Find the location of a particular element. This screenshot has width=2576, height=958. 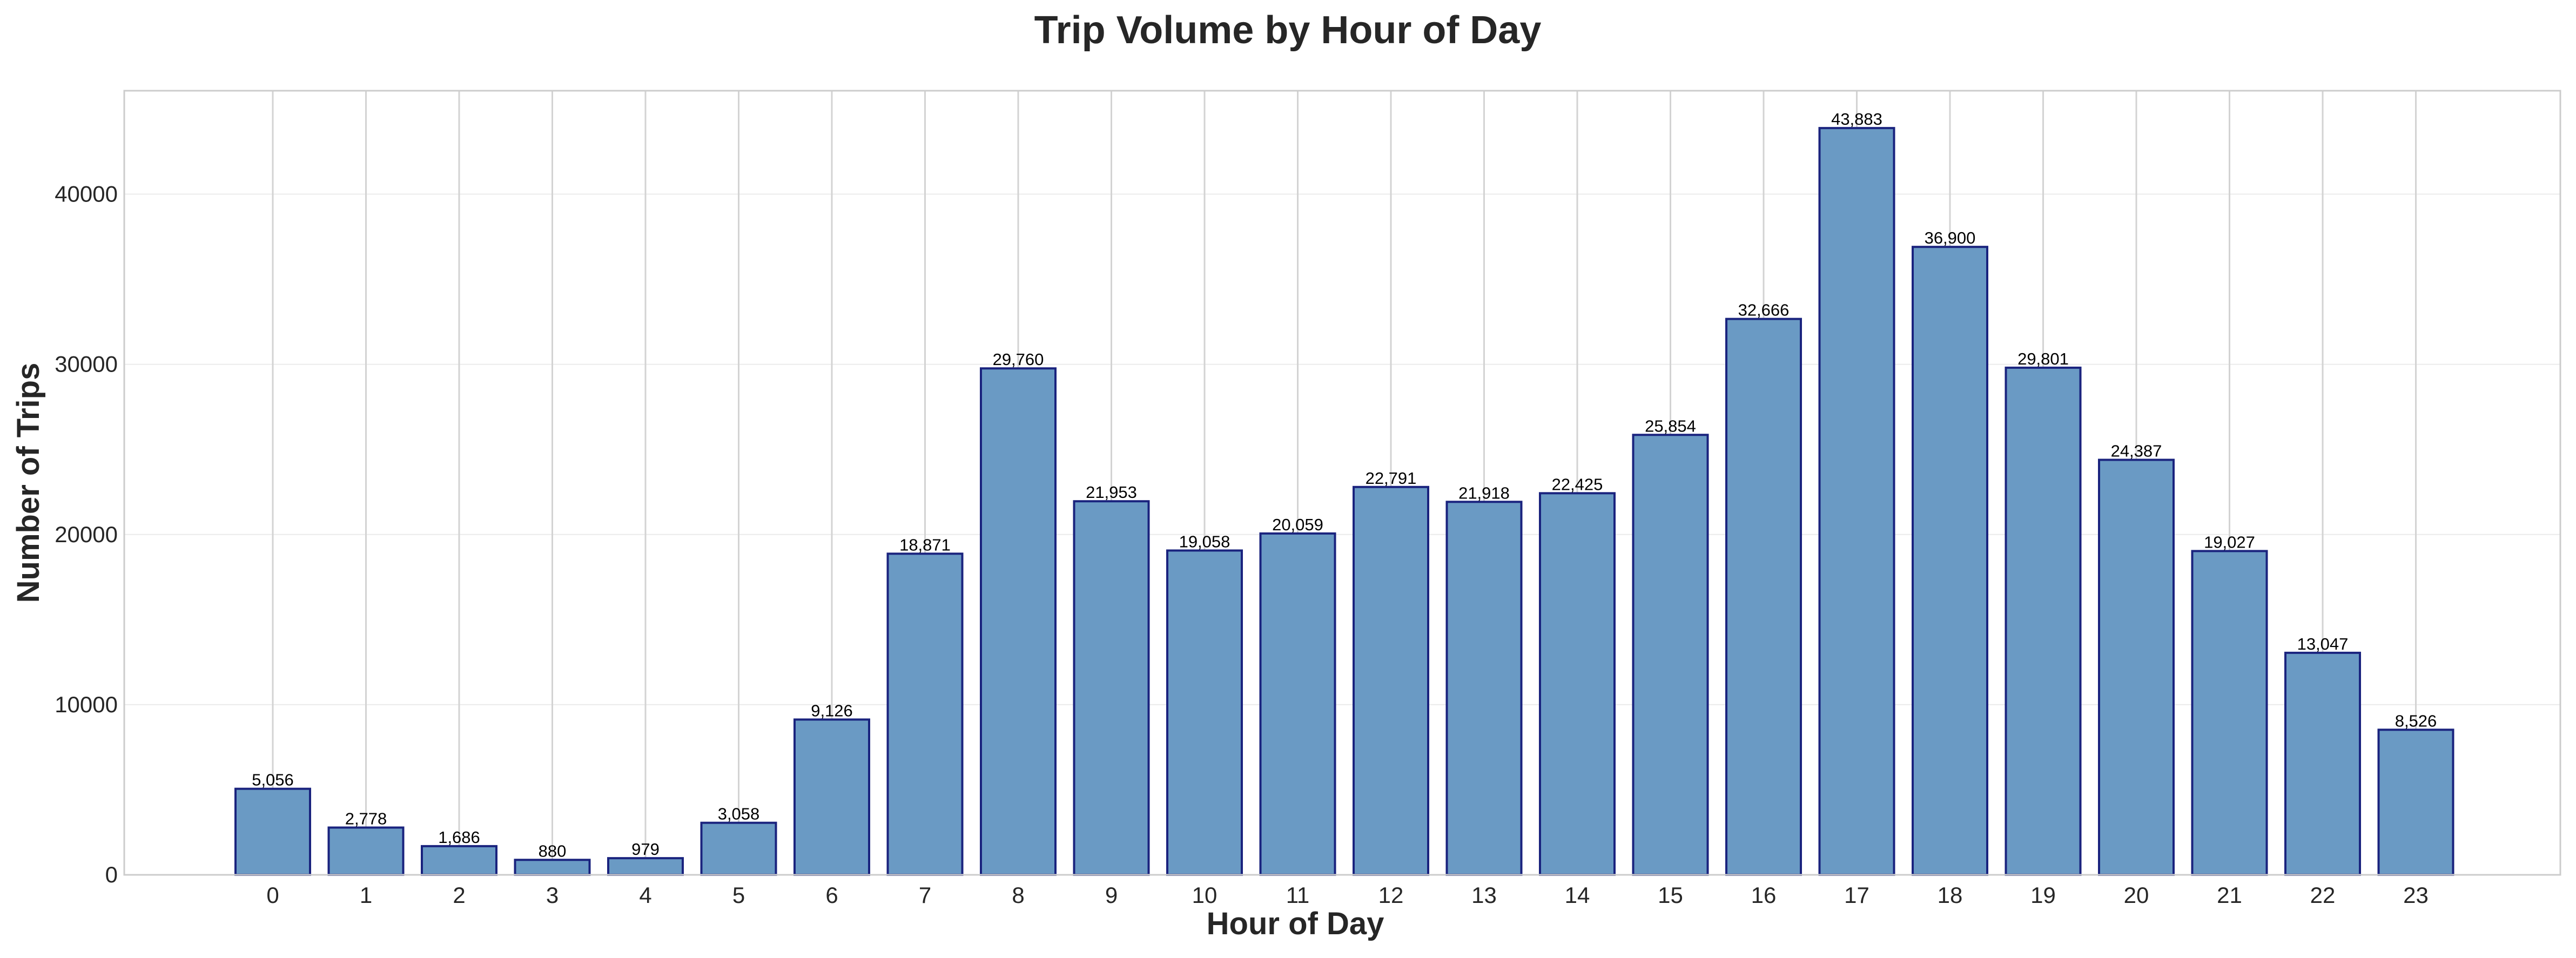

x-tick-label: 19 is located at coordinates (2043, 895).